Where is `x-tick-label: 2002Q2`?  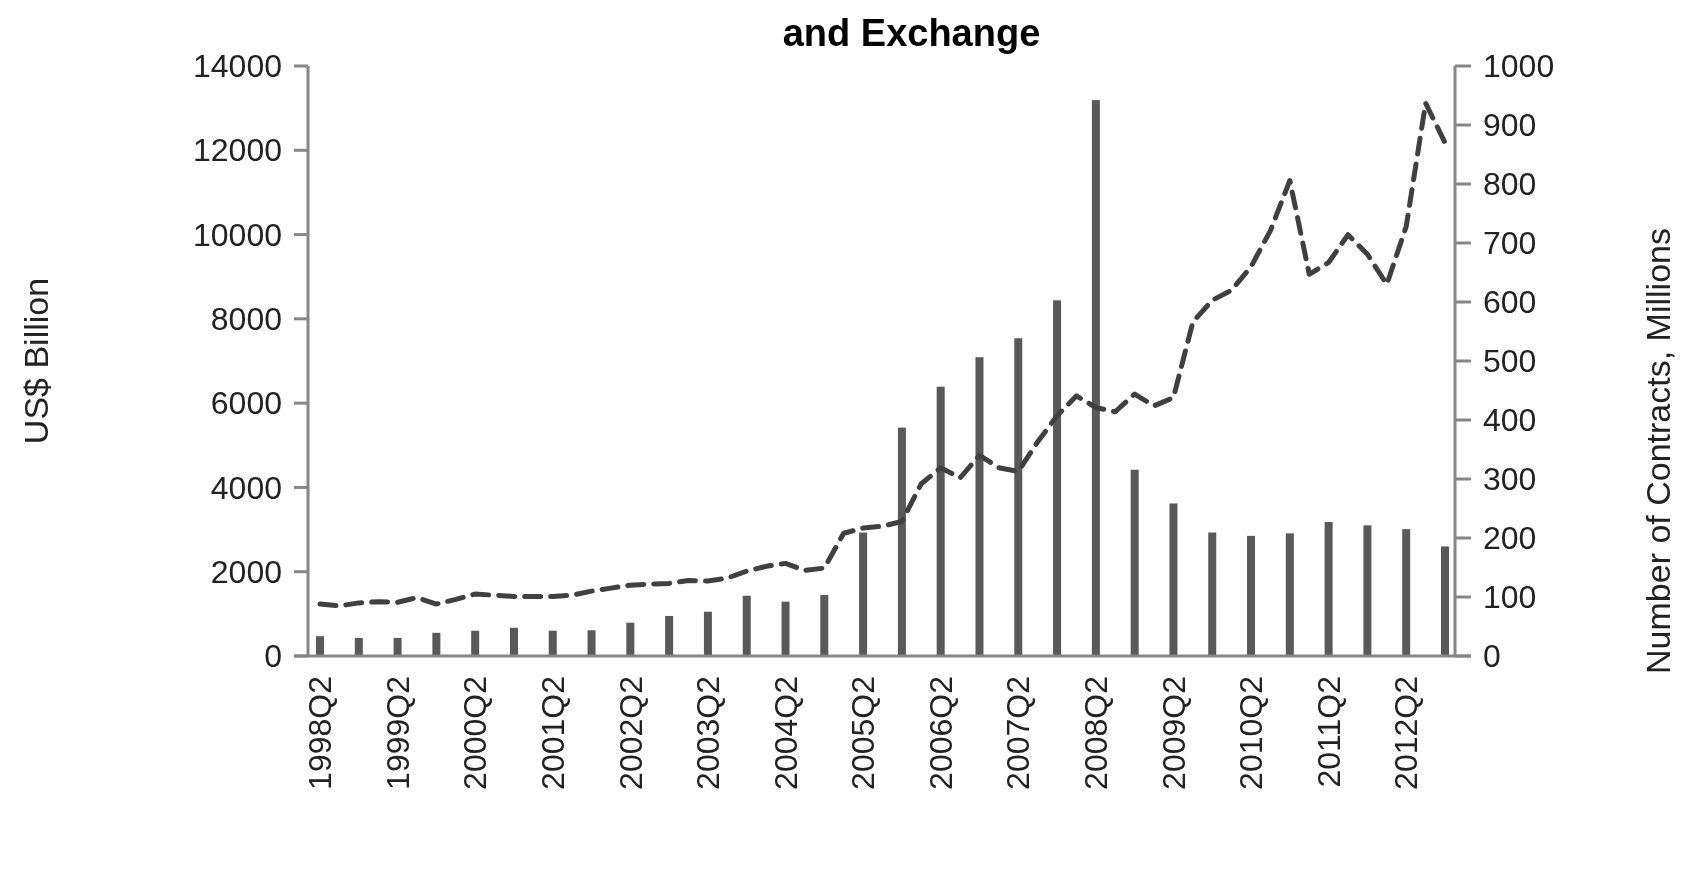
x-tick-label: 2002Q2 is located at coordinates (630, 733).